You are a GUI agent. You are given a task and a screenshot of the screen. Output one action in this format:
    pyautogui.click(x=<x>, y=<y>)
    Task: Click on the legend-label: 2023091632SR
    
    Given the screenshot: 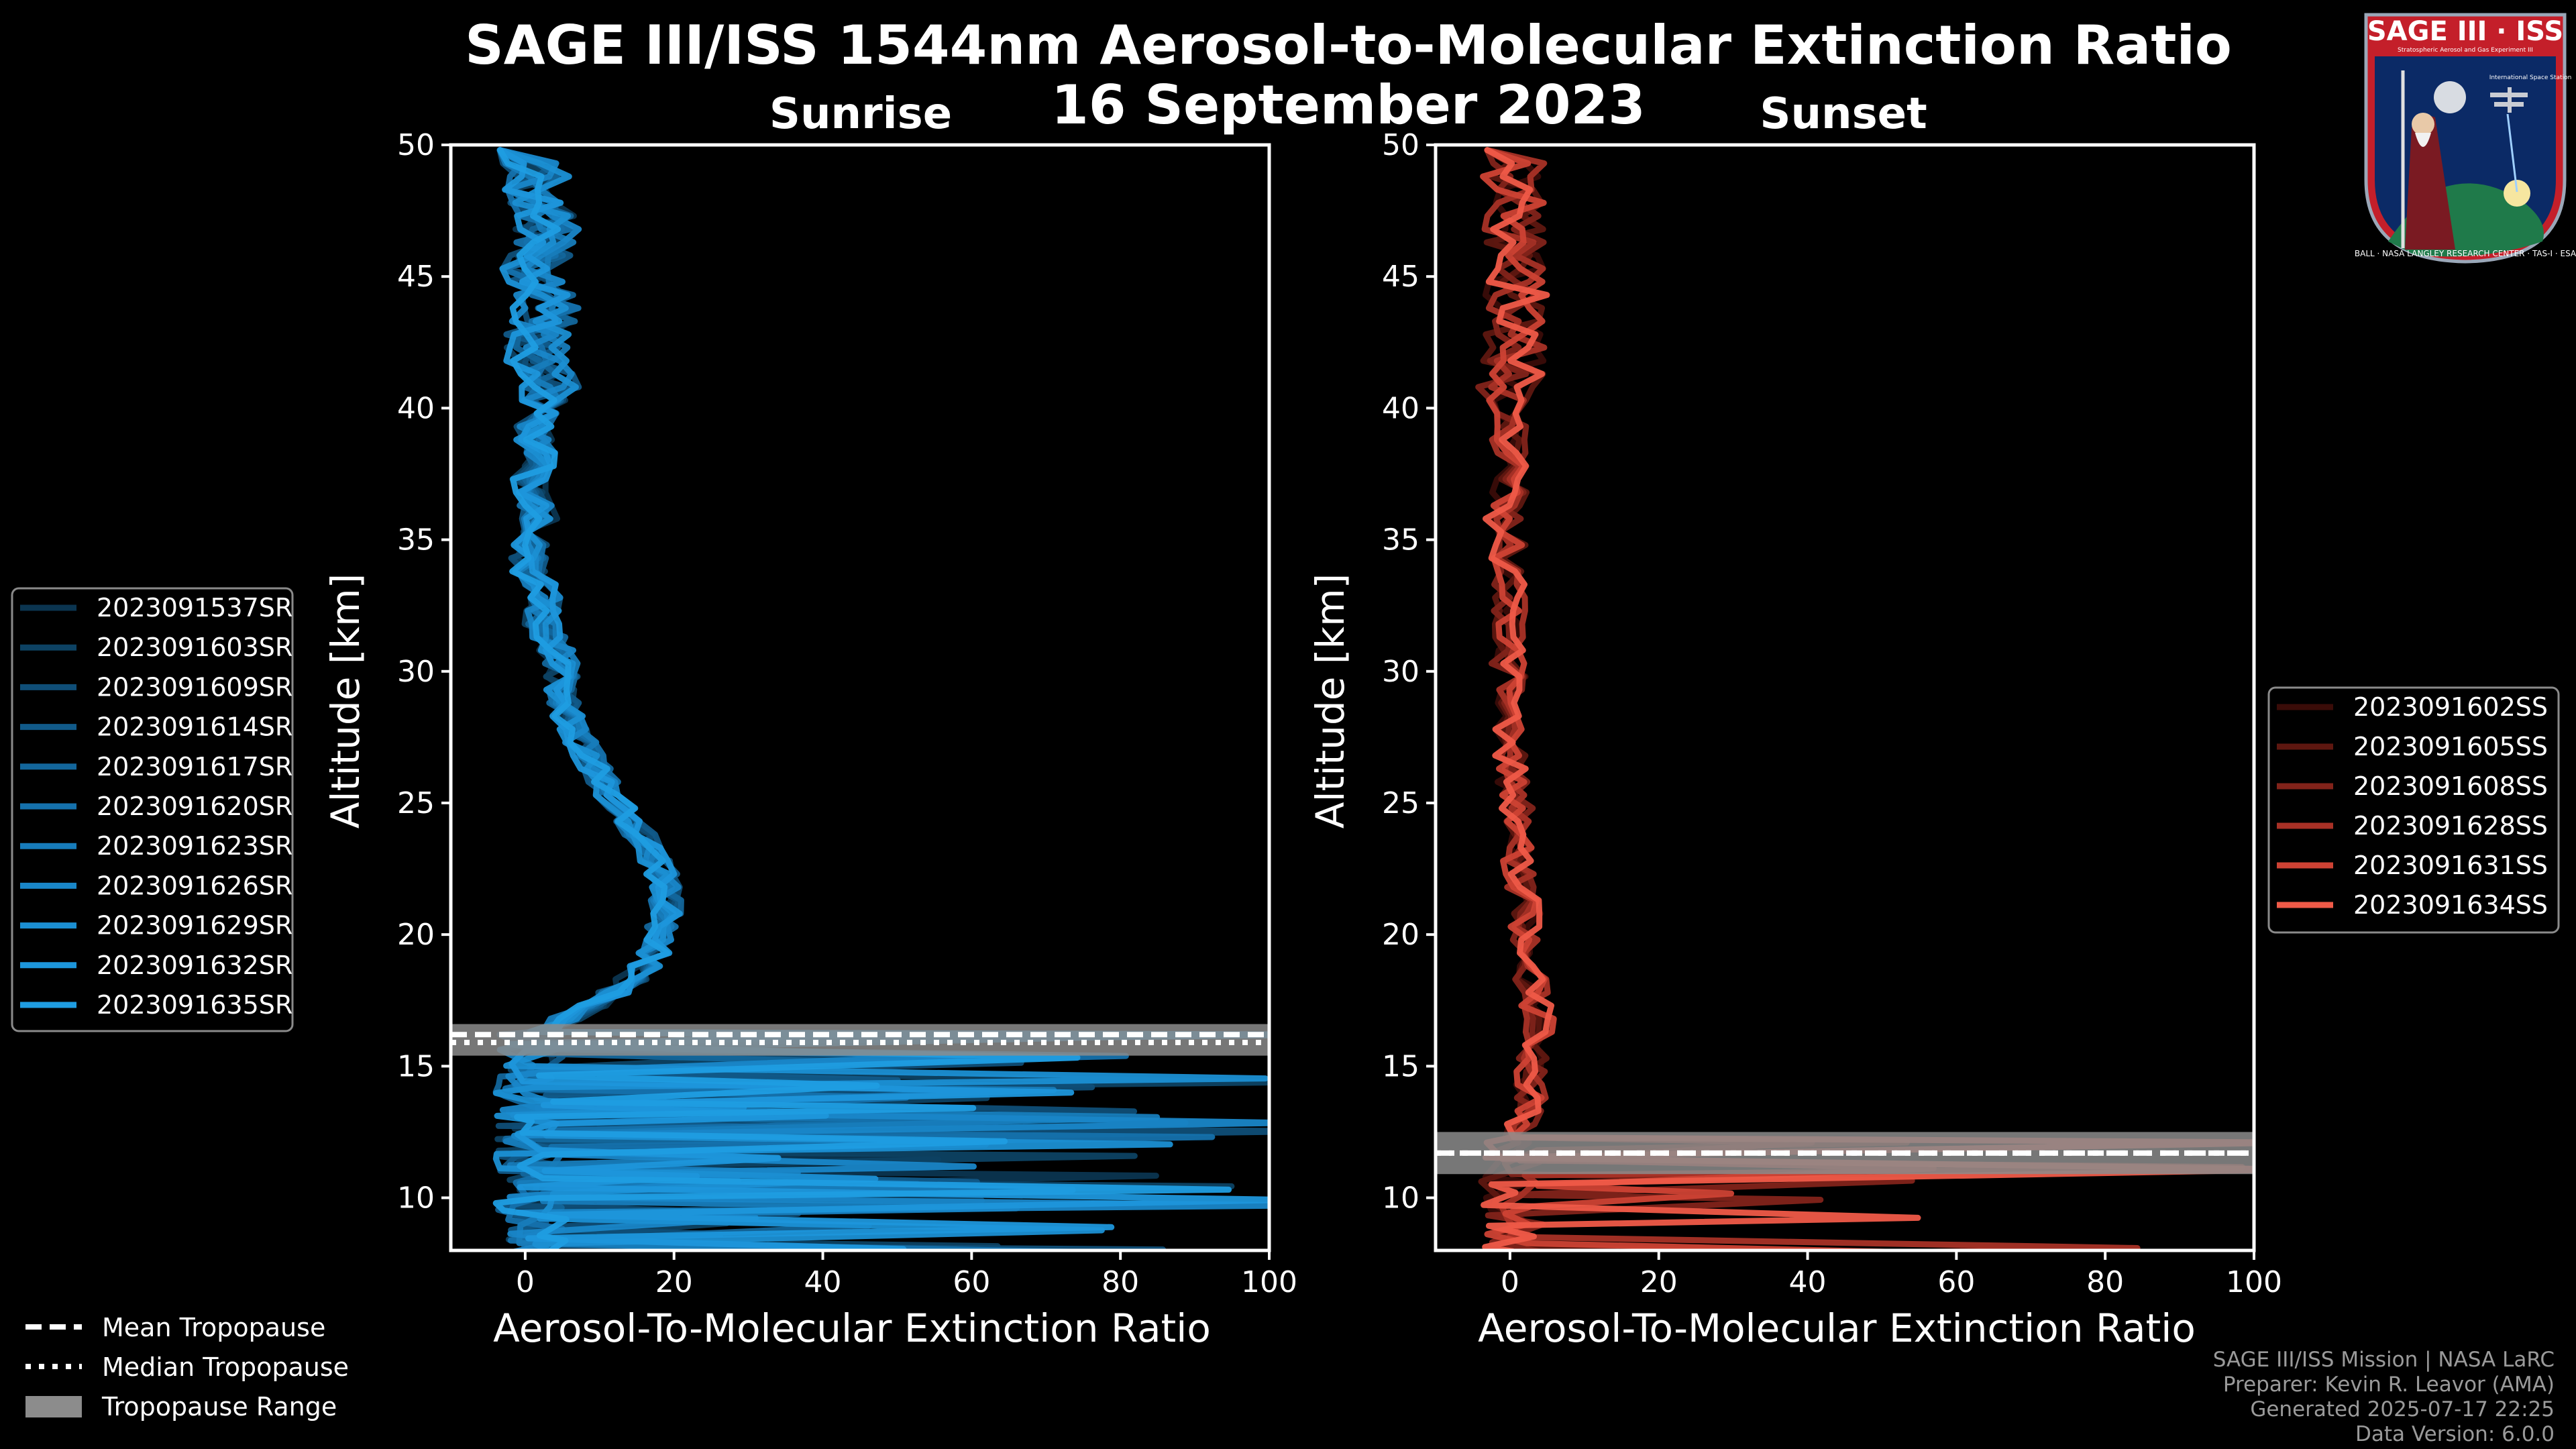 What is the action you would take?
    pyautogui.click(x=194, y=965)
    